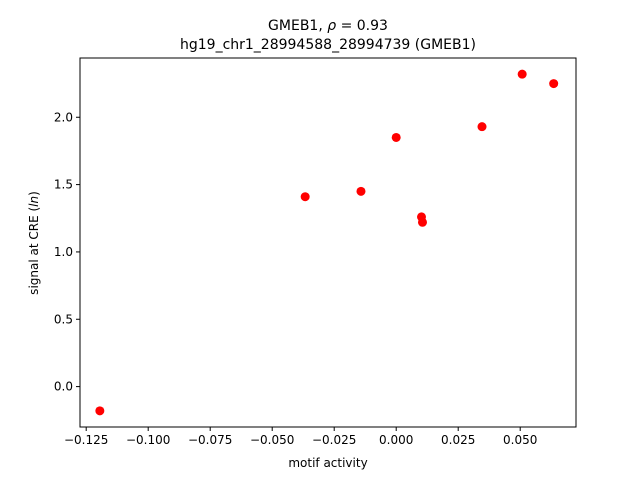  I want to click on y-tick-label: 0.0, so click(63, 387).